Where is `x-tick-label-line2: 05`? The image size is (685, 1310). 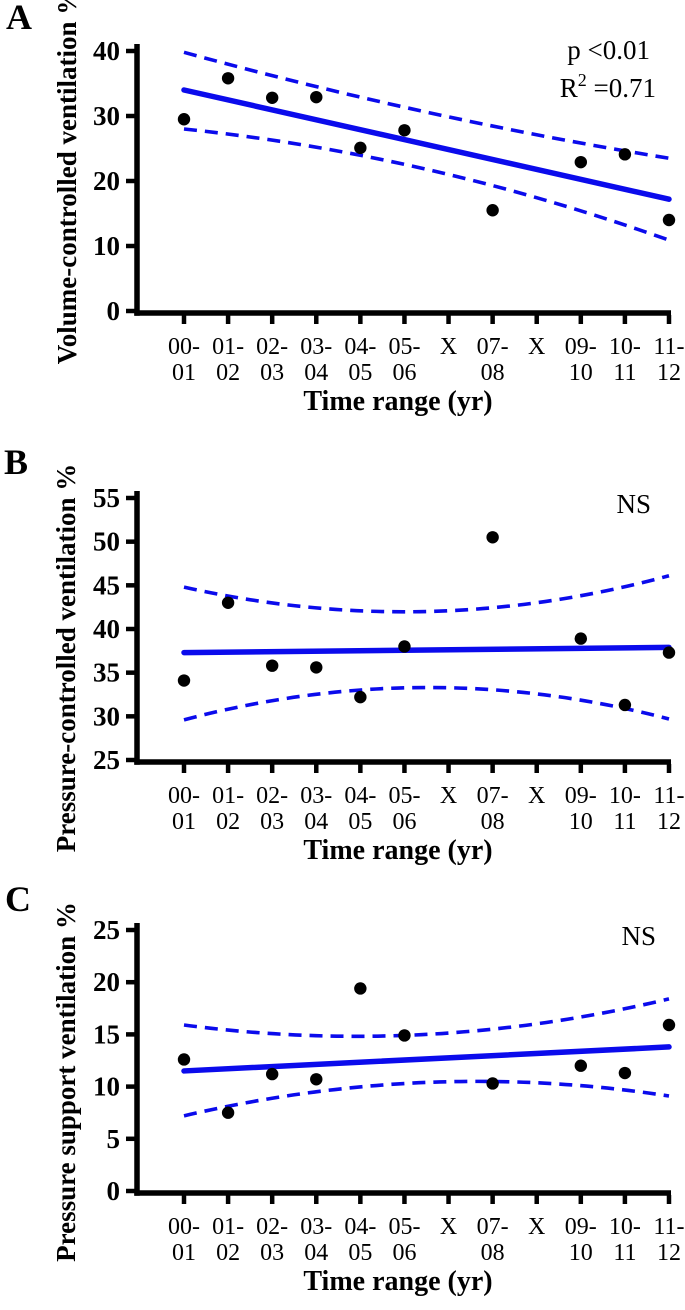 x-tick-label-line2: 05 is located at coordinates (360, 1253).